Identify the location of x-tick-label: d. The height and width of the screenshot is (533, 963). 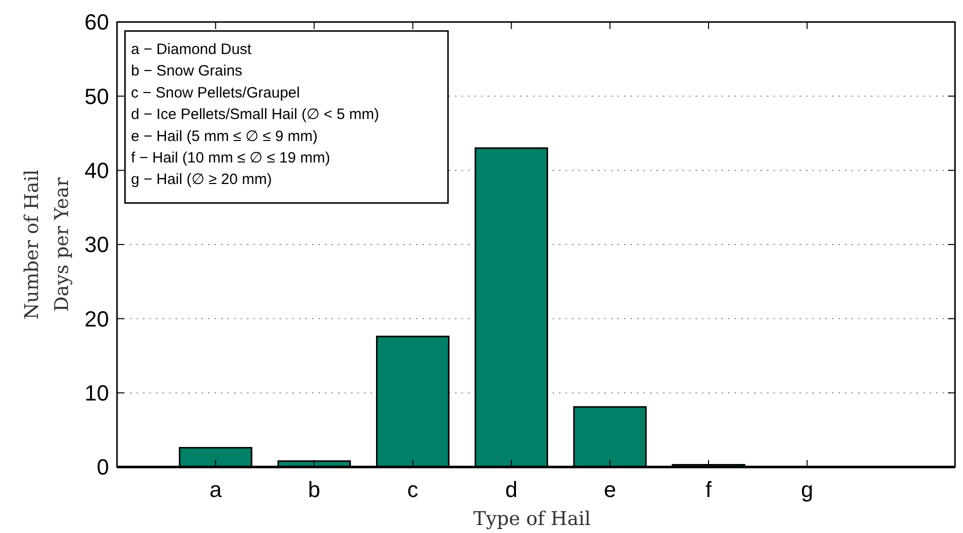
(511, 489).